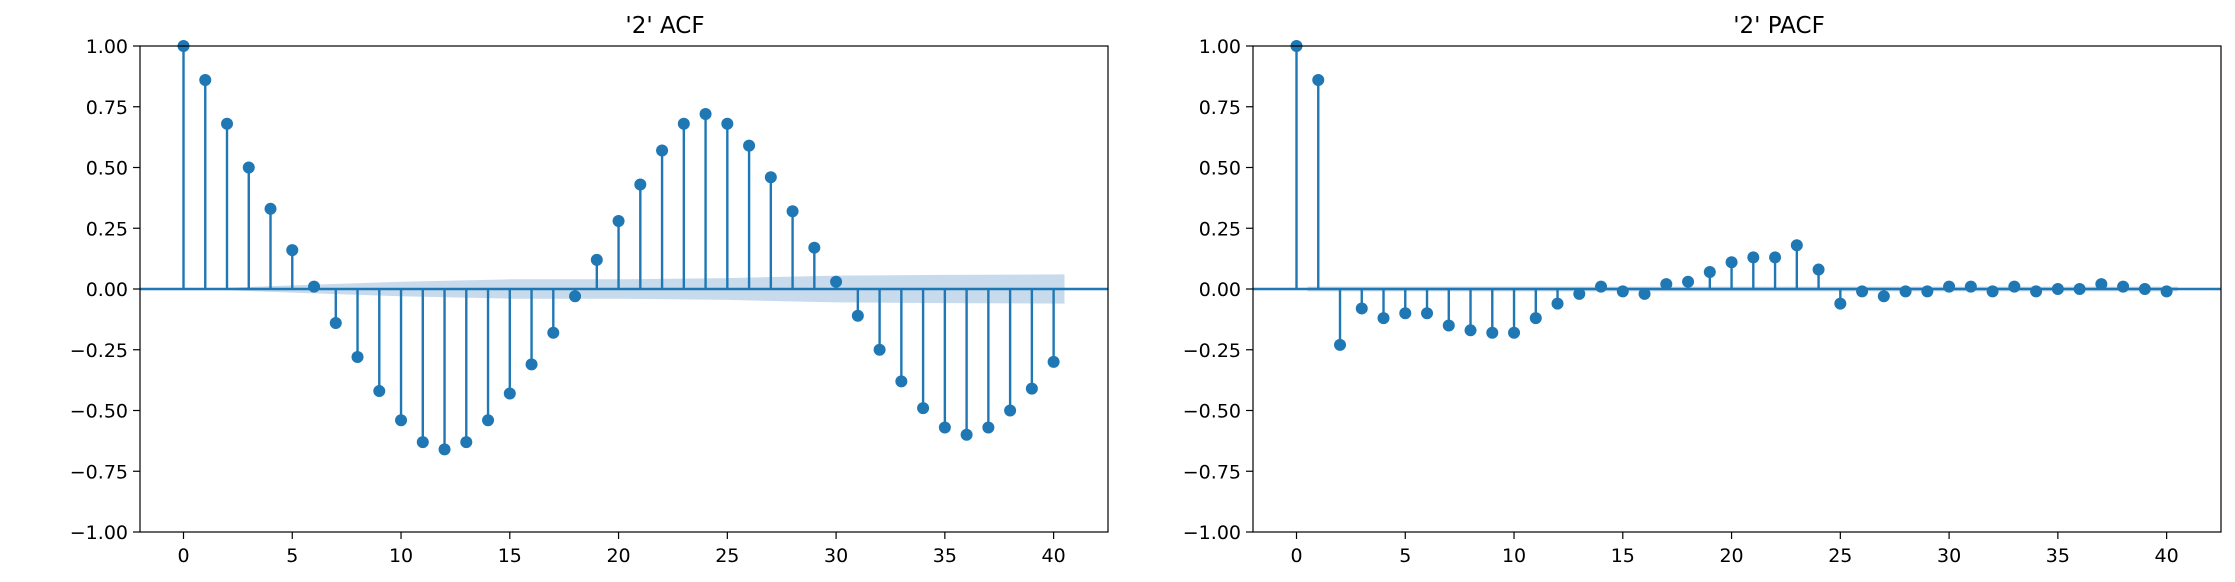 The width and height of the screenshot is (2235, 582). Describe the element at coordinates (1212, 412) in the screenshot. I see `pacf-ytick-label-6: −0.50` at that location.